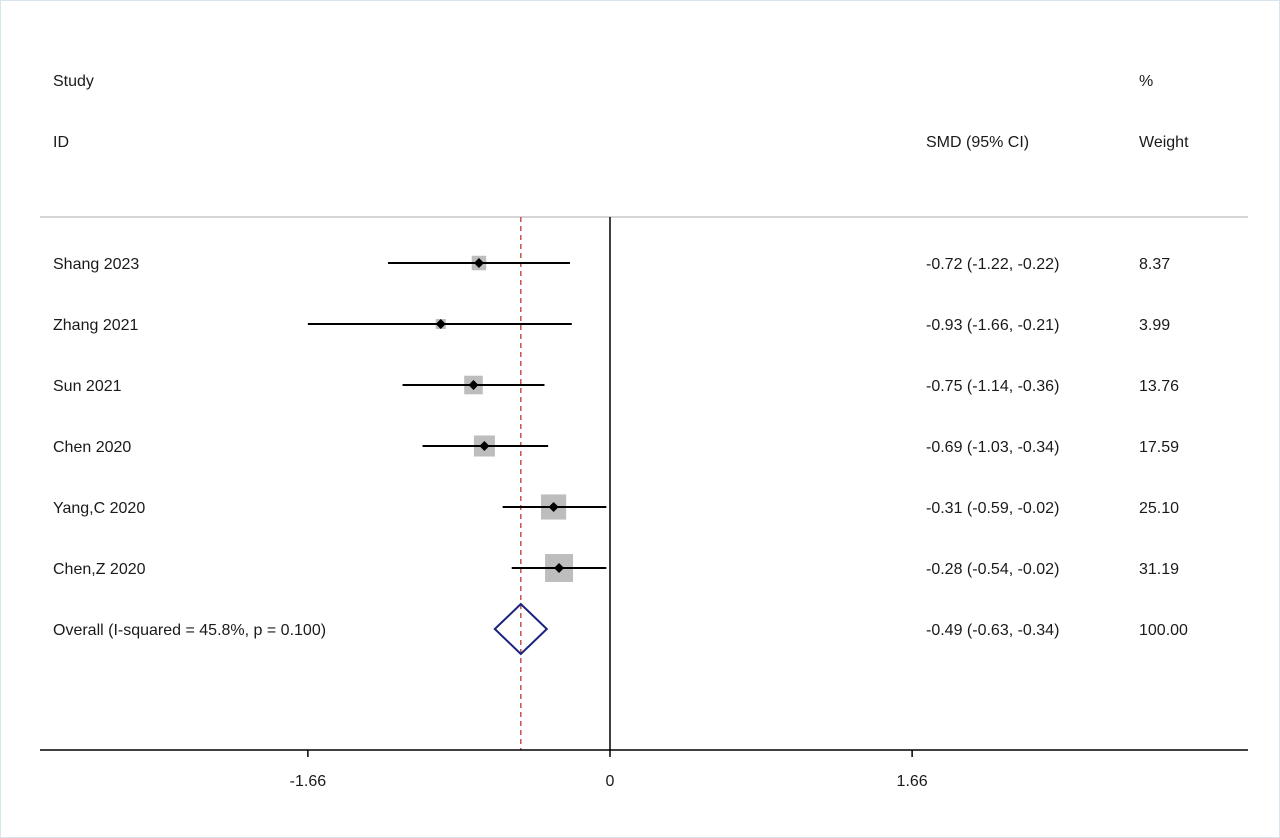  Describe the element at coordinates (616, 507) in the screenshot. I see `study-row: Yang,C 2020 -0.31 (-0.59, -0.02) 25.10` at that location.